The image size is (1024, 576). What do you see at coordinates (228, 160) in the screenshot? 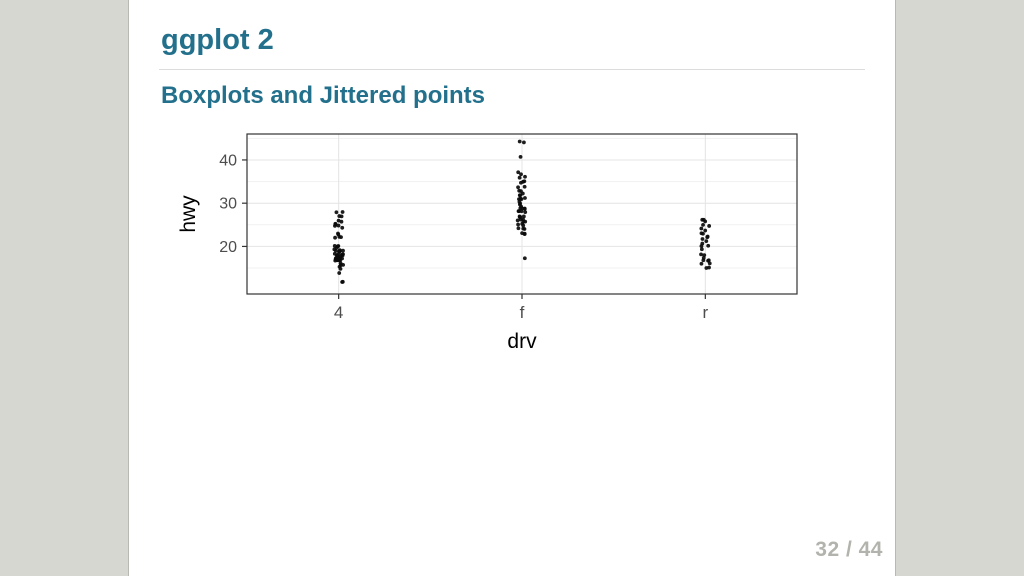
I see `y-tick-label: 40` at bounding box center [228, 160].